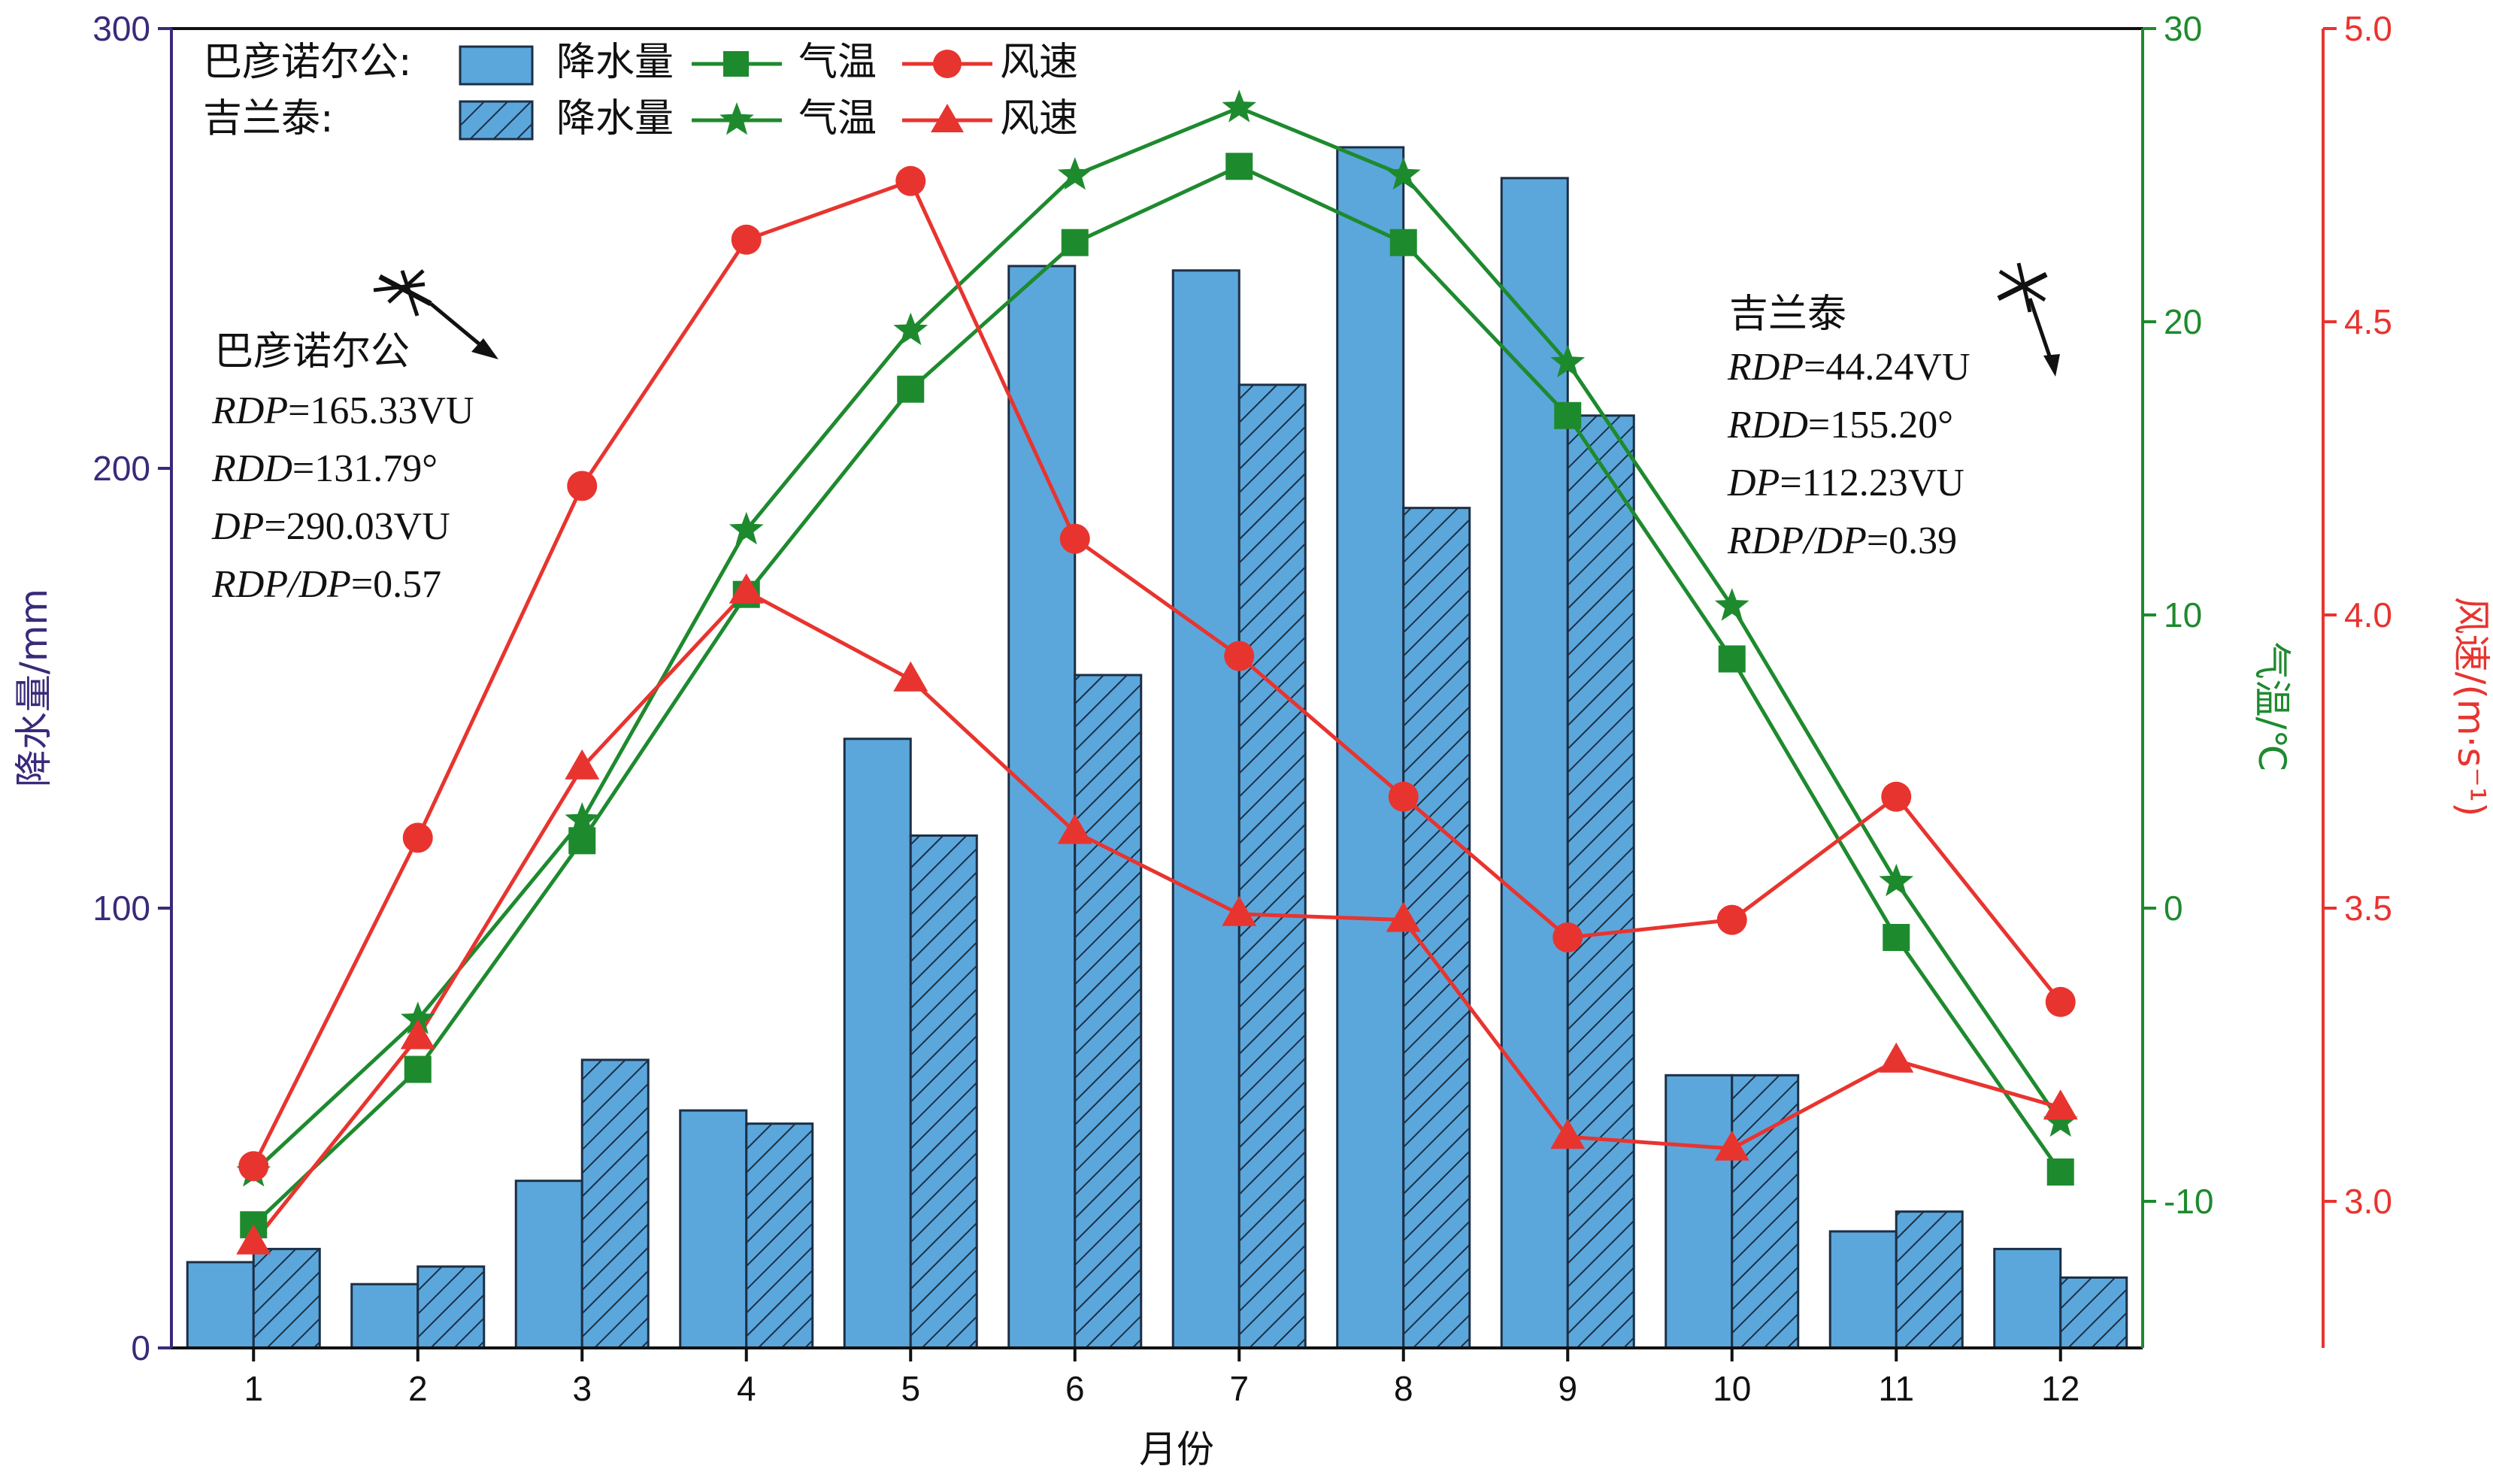 The width and height of the screenshot is (2493, 1484). I want to click on x-tick-label-12: 12, so click(2060, 1388).